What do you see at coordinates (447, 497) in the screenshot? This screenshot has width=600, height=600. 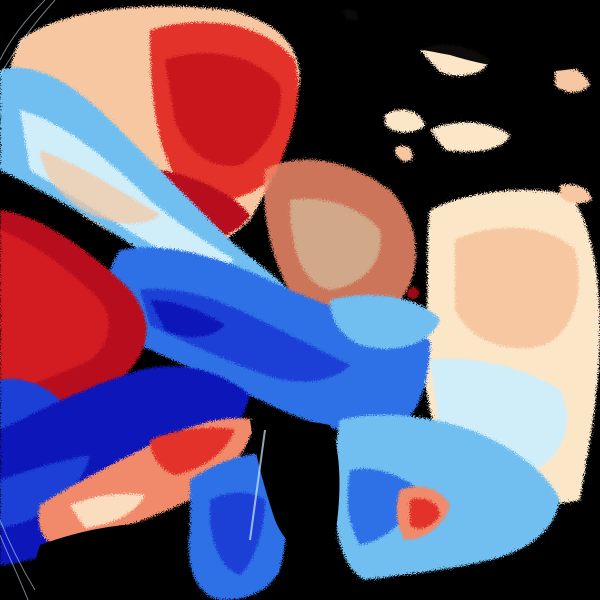 I see `southeast-blue-region` at bounding box center [447, 497].